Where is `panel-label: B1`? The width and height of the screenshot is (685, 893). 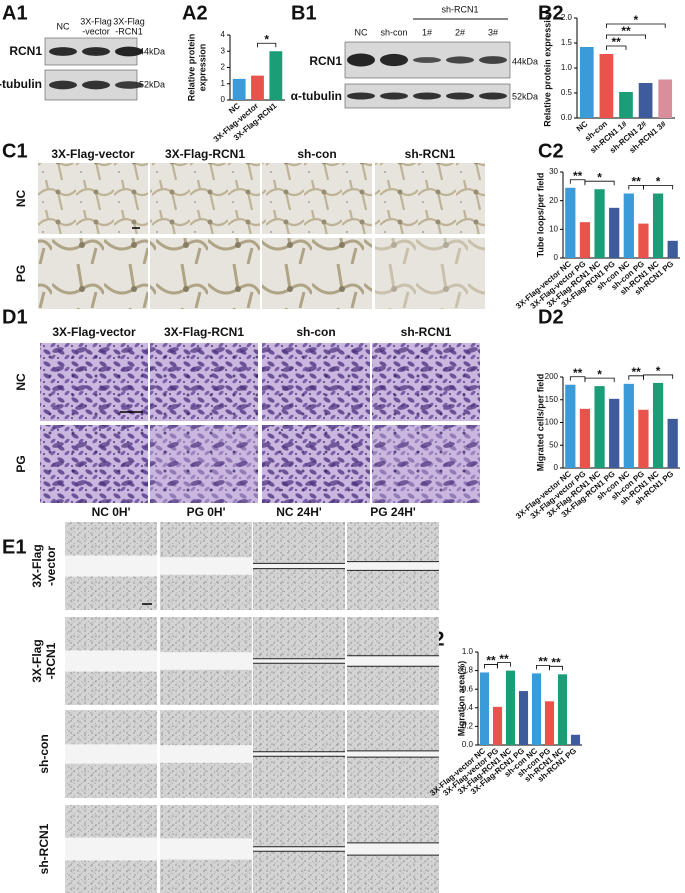 panel-label: B1 is located at coordinates (304, 13).